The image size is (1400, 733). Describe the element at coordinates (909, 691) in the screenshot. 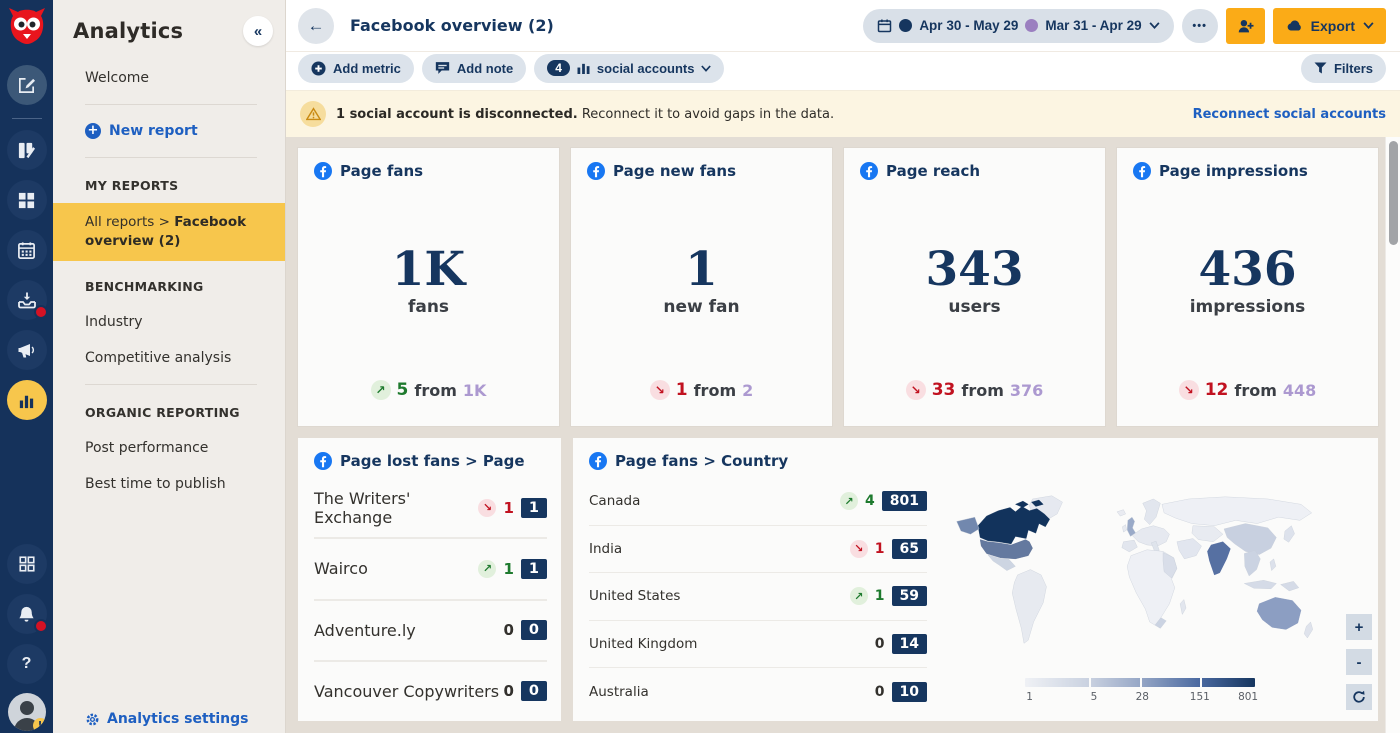

I see `value-badge: 10` at that location.